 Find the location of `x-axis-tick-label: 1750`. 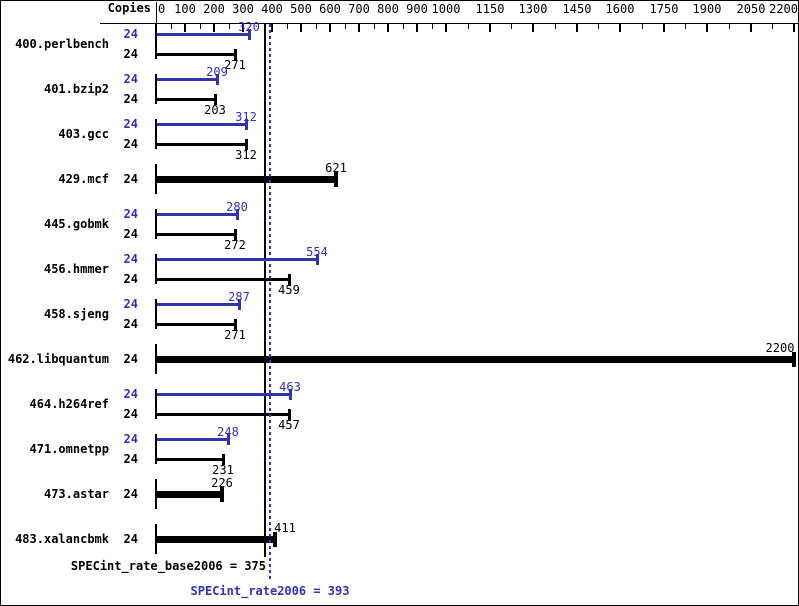

x-axis-tick-label: 1750 is located at coordinates (664, 9).